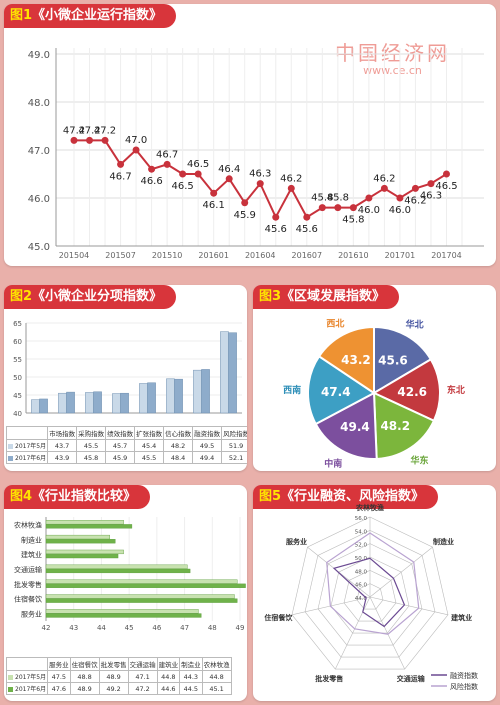 This screenshot has height=705, width=500. I want to click on data-label: 46.3, so click(431, 196).